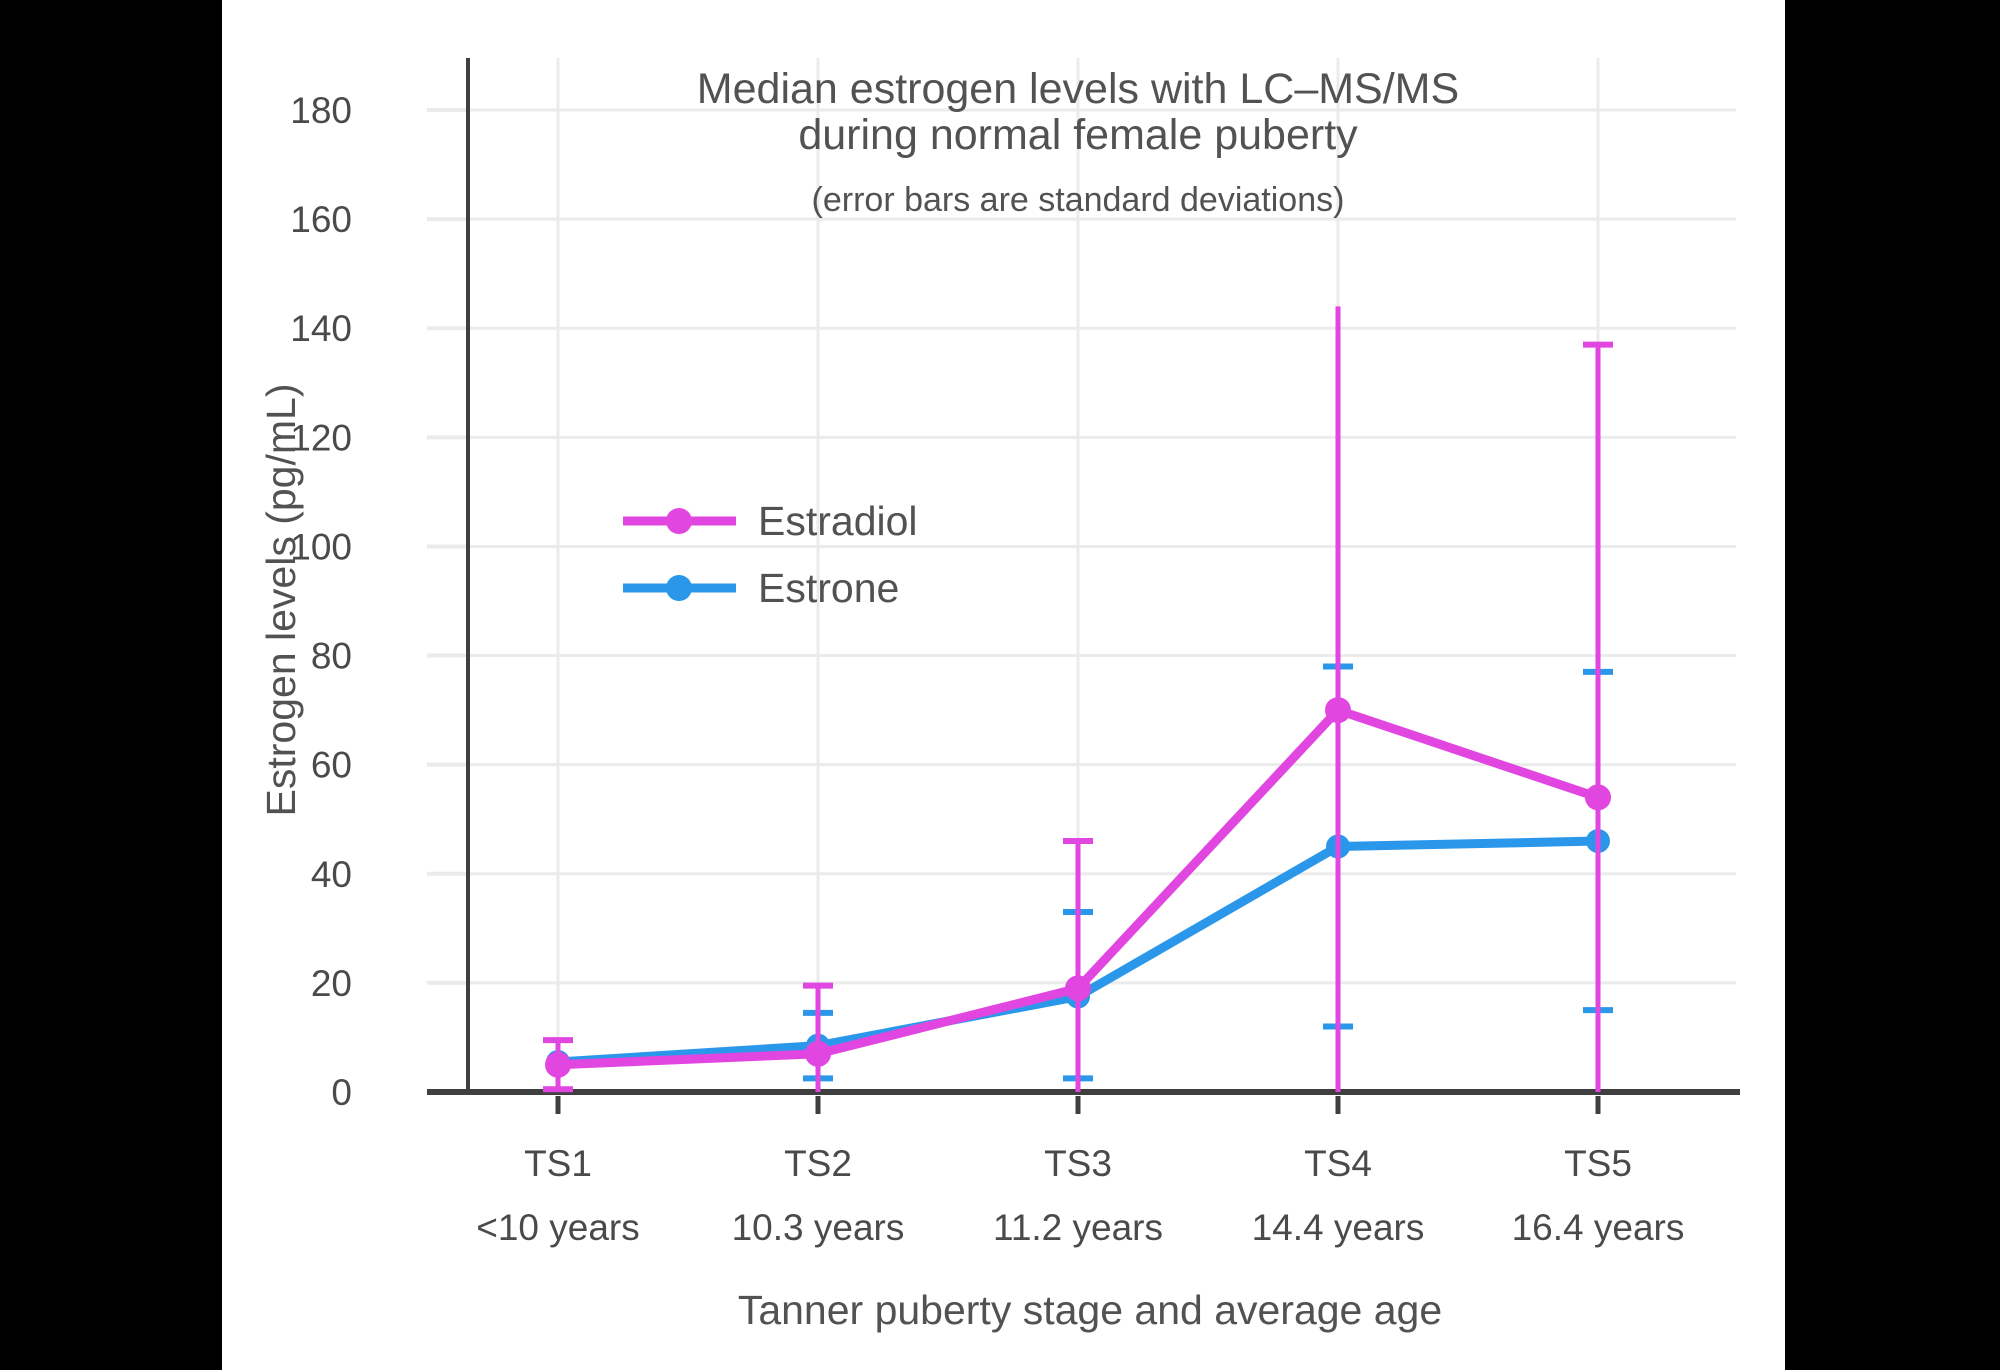  I want to click on x-axis-label: Tanner puberty stage and average age, so click(1090, 1310).